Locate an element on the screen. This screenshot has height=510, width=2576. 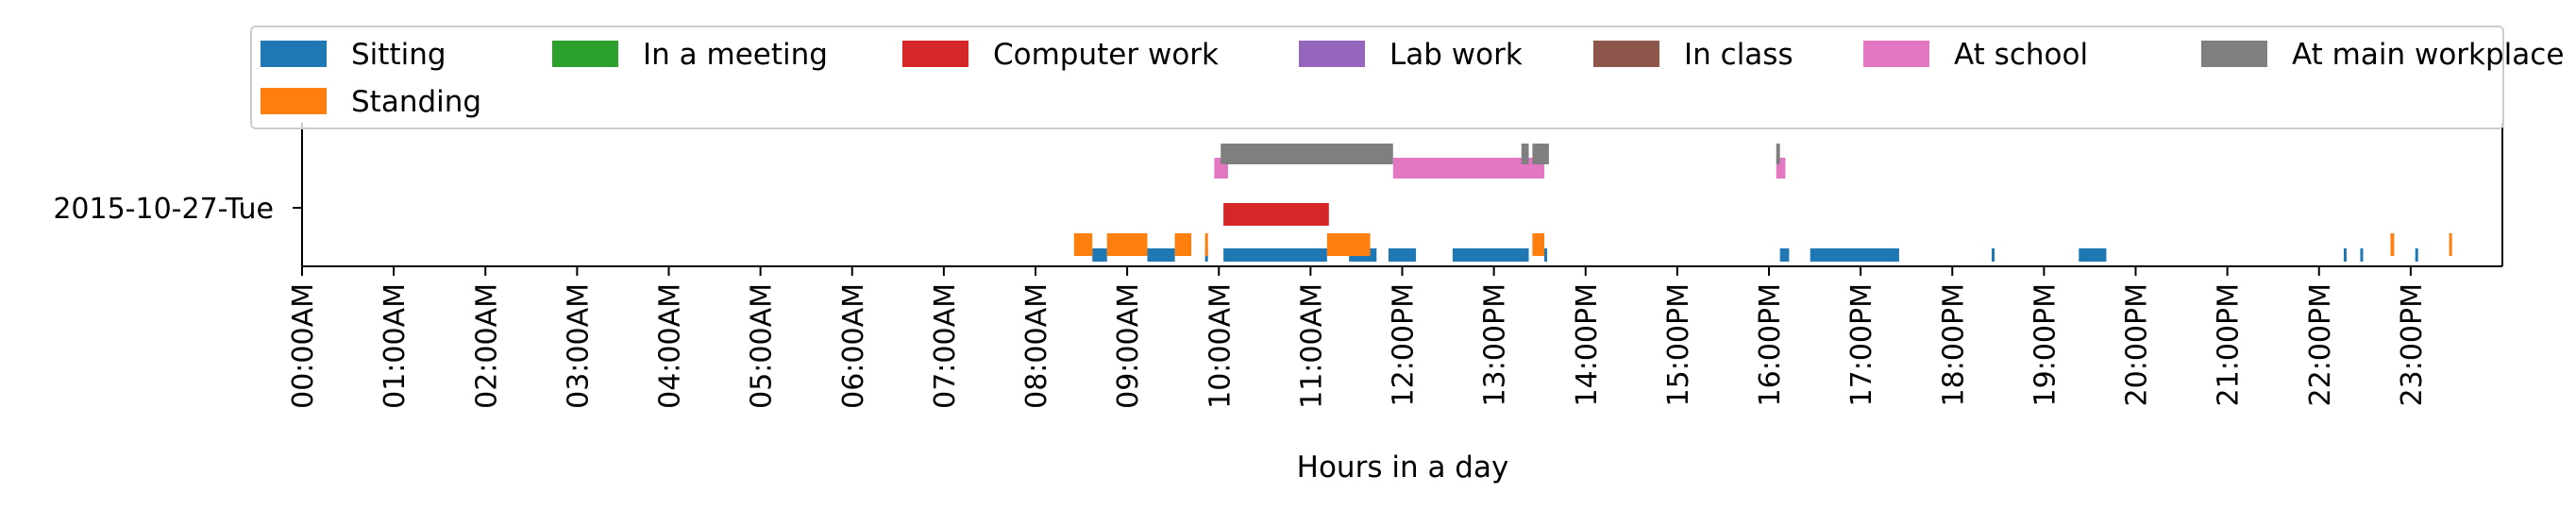
legend-label-in-a-meeting: In a meeting is located at coordinates (735, 55).